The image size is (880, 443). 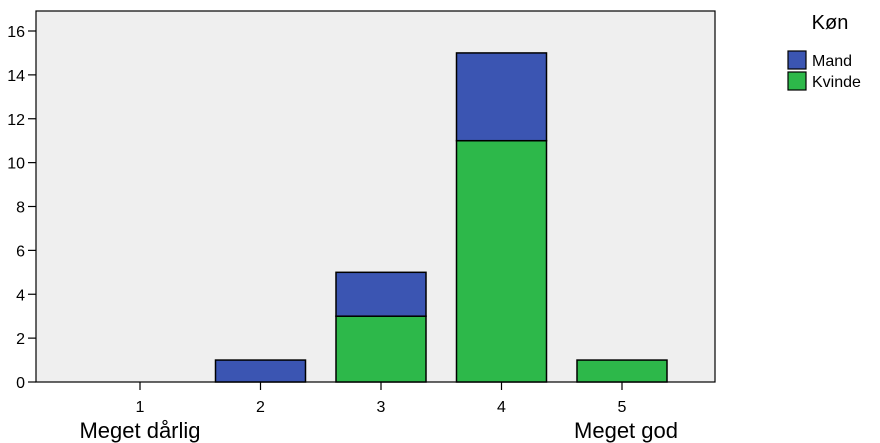 What do you see at coordinates (139, 430) in the screenshot?
I see `x-end-label-first: Meget dårlig` at bounding box center [139, 430].